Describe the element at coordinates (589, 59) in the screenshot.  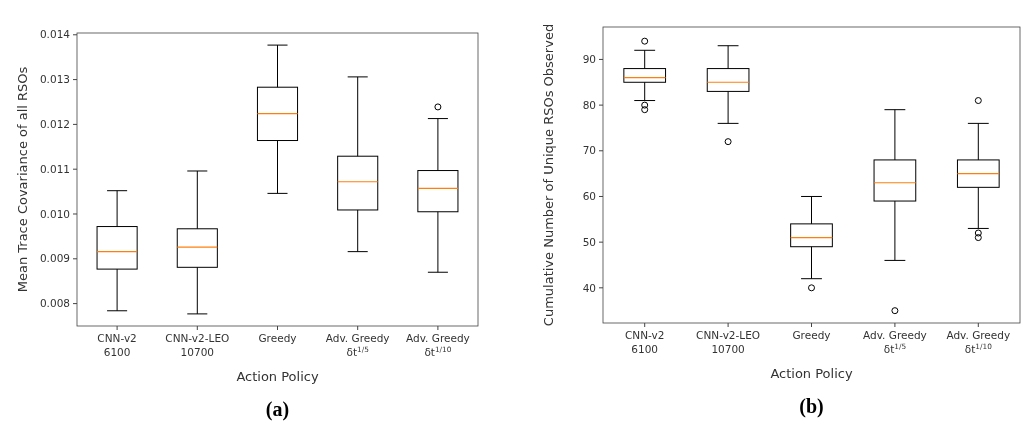
I see `y-tick-label: 90` at that location.